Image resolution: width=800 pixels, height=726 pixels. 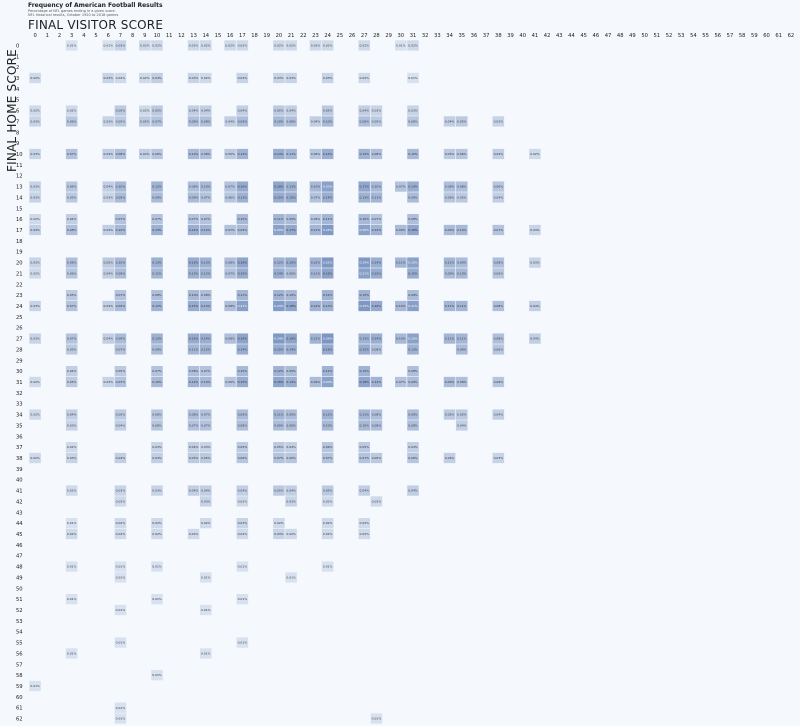 I want to click on y-tick-label: 3, so click(x=17, y=79).